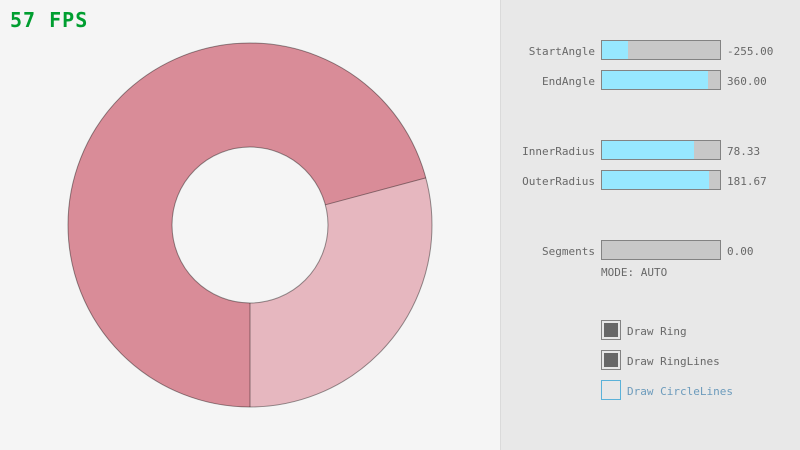  I want to click on outer-radius-slider-fill, so click(656, 180).